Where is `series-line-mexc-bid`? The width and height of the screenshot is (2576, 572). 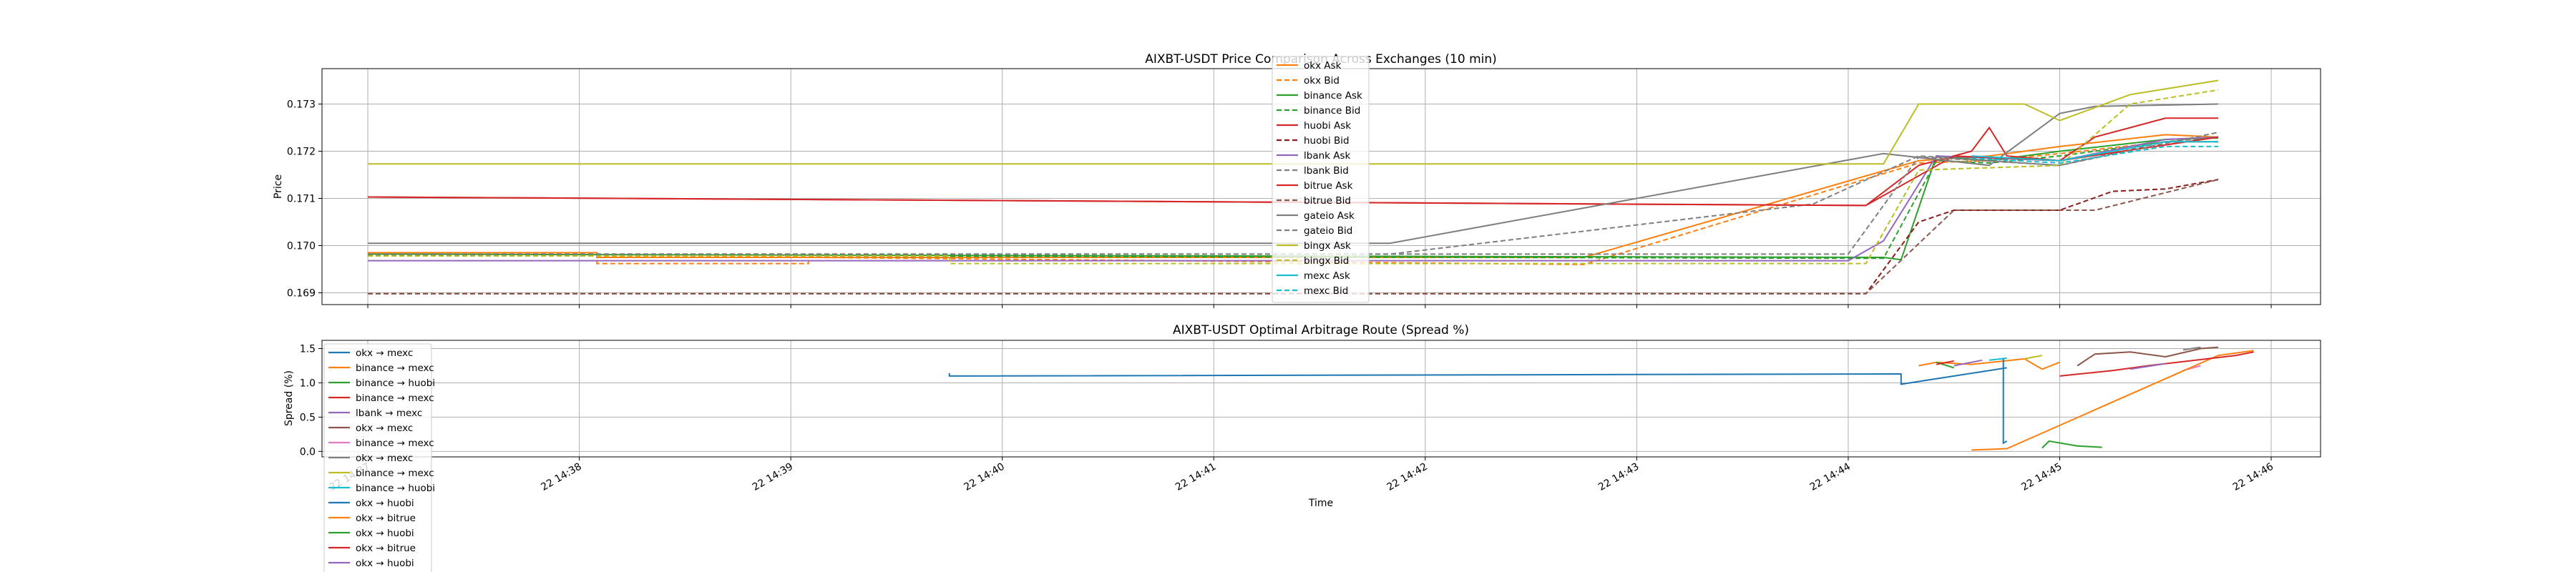
series-line-mexc-bid is located at coordinates (2095, 154).